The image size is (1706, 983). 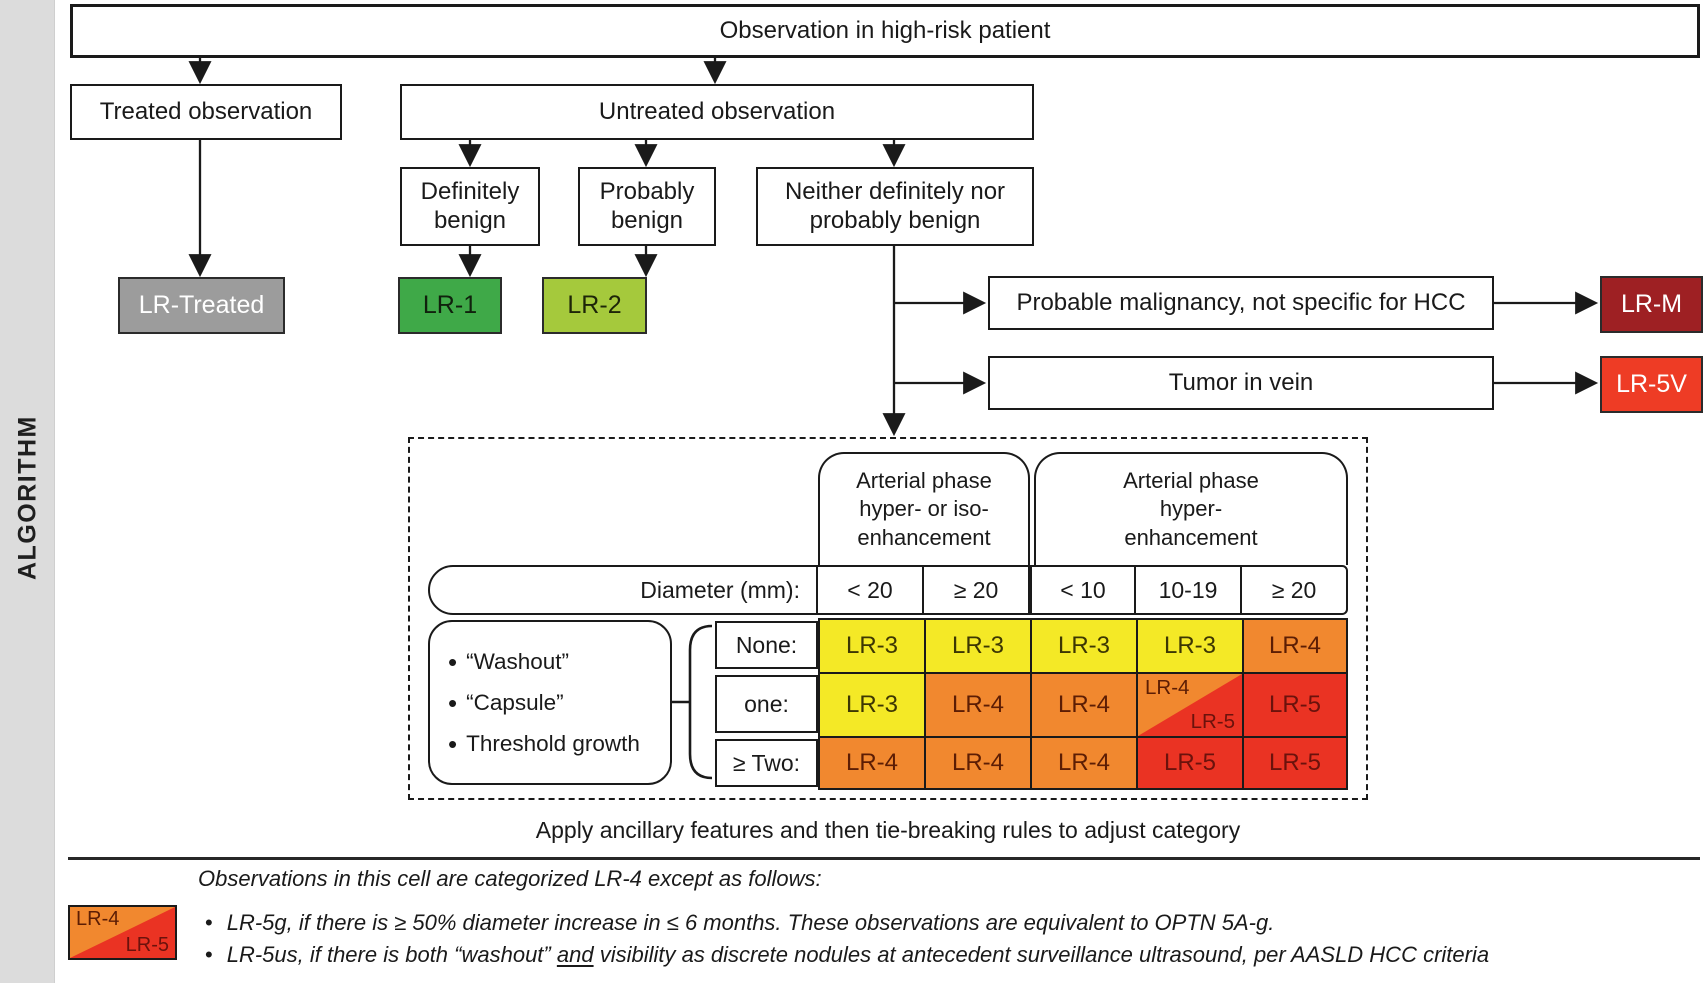 I want to click on diameter-row: Diameter (mm): < 20 ≥ 20 < 10 10-19 ≥ 20, so click(x=888, y=590).